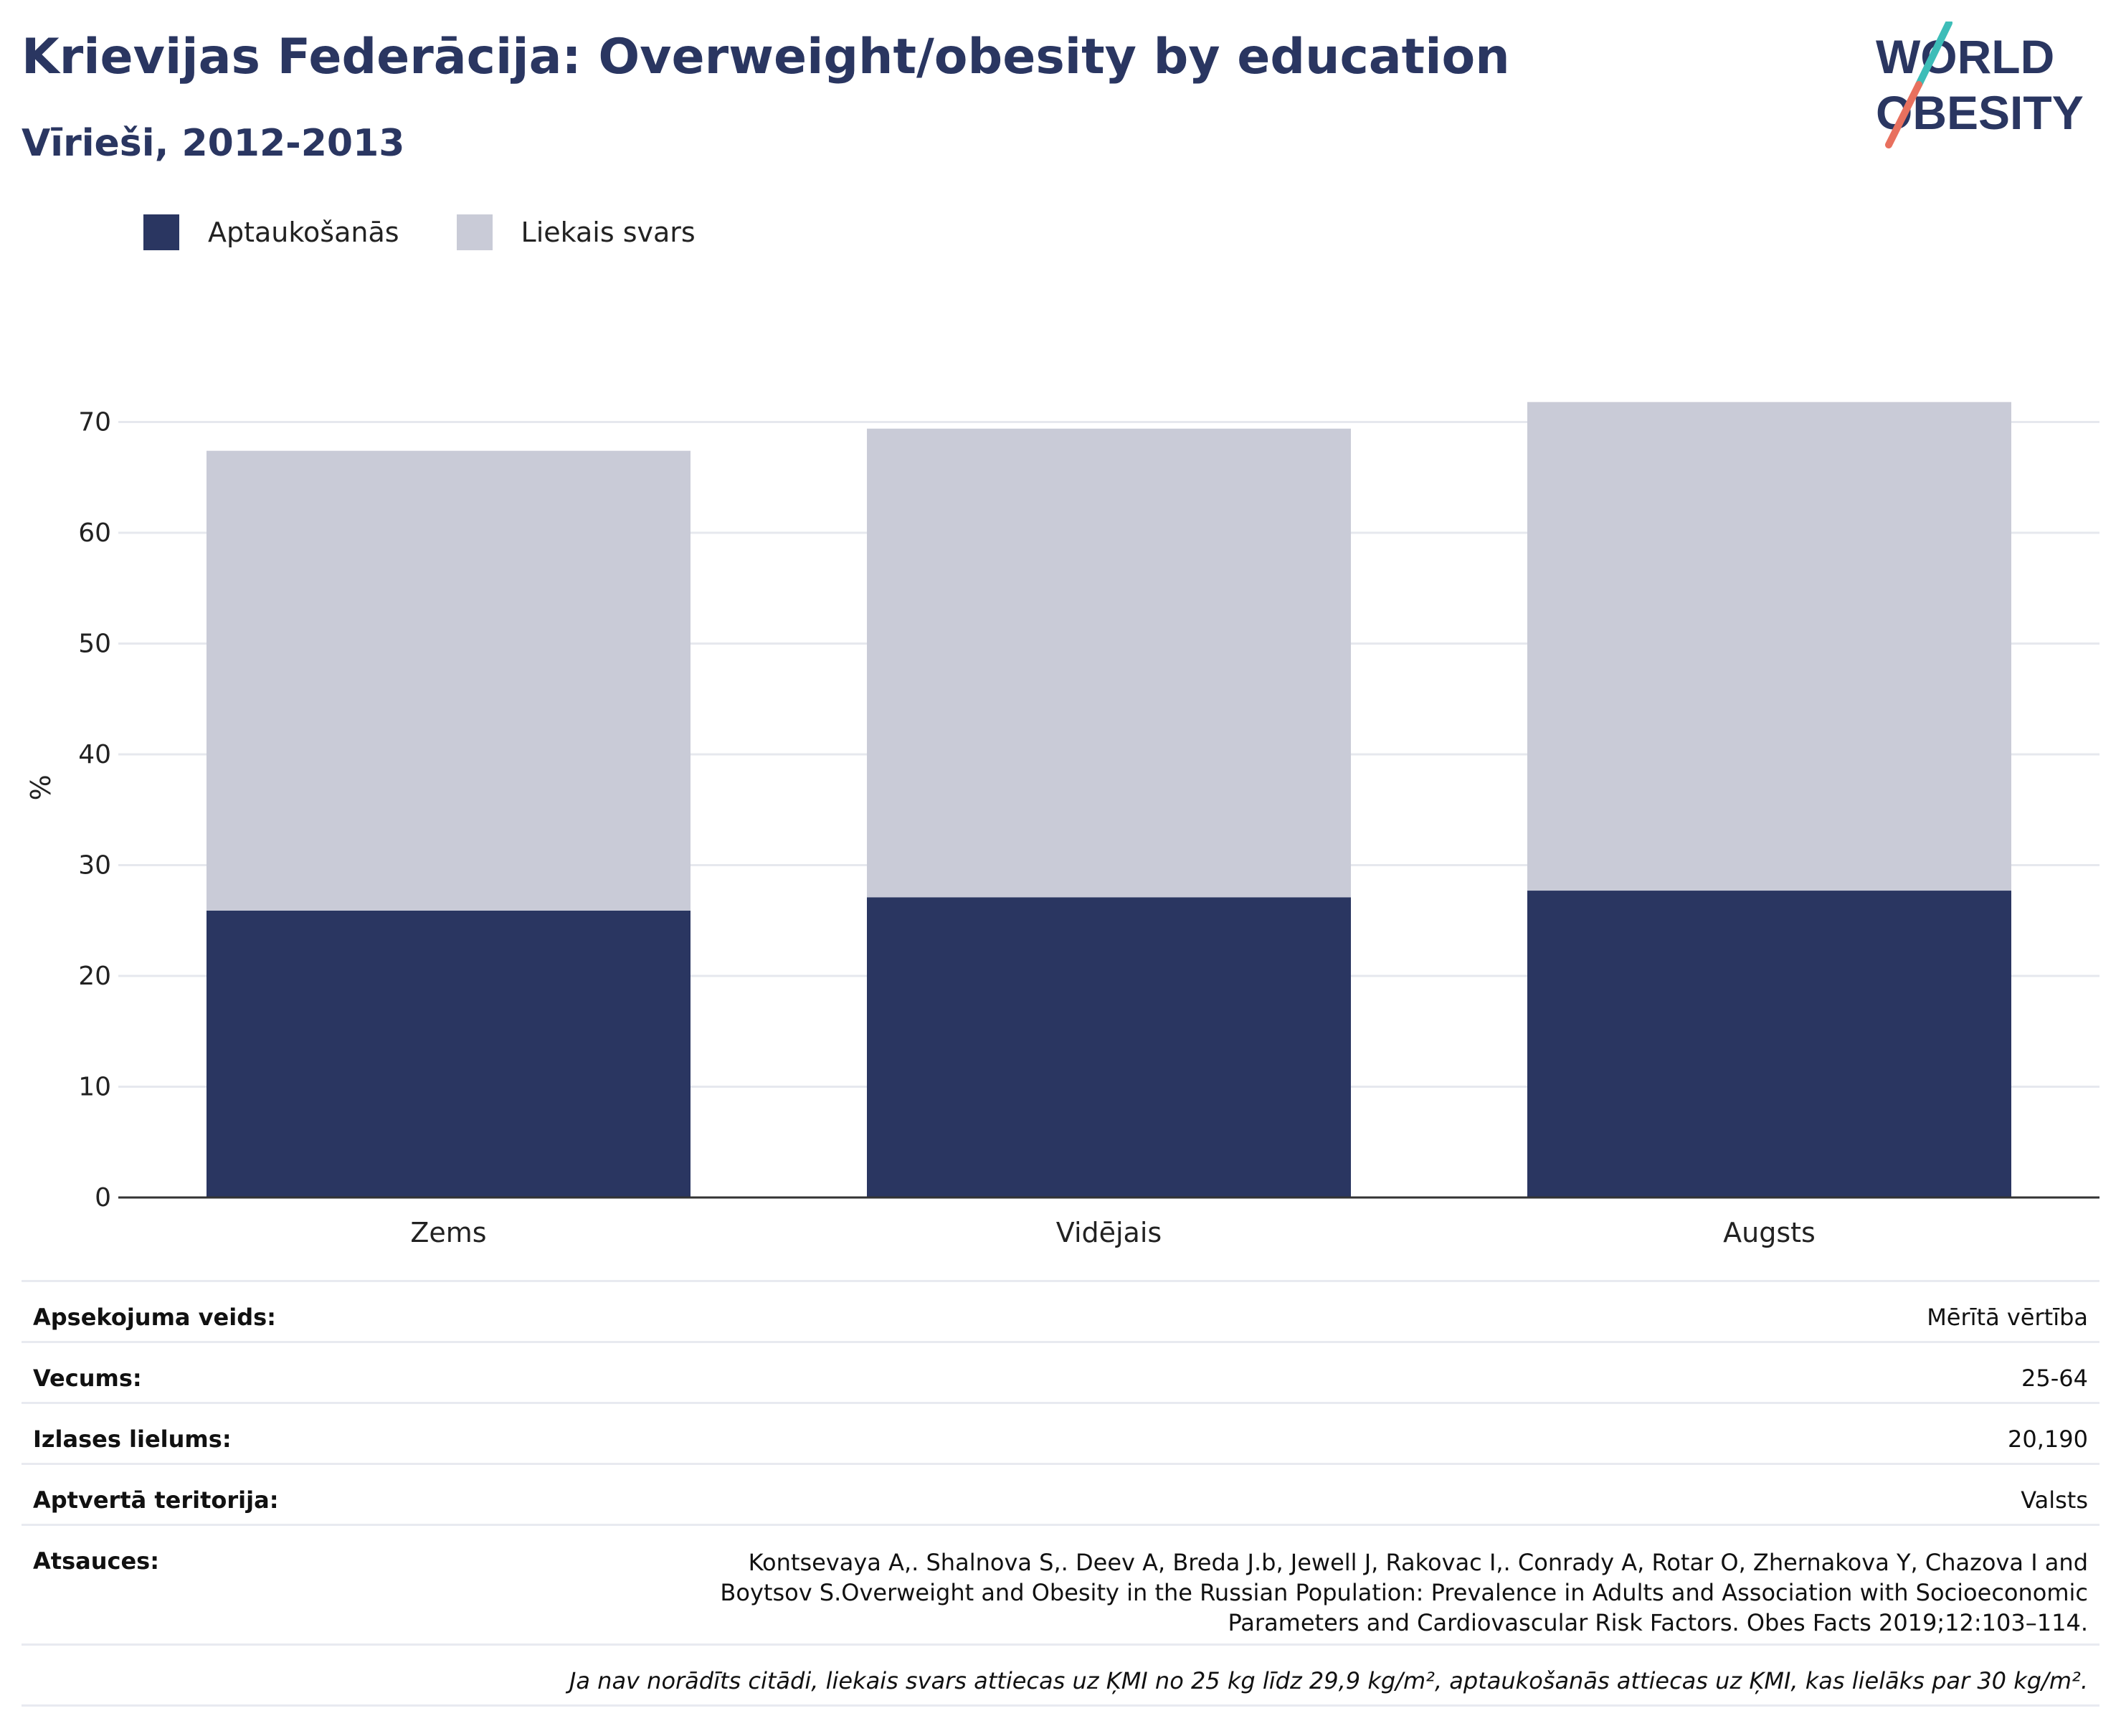 This screenshot has width=2121, height=1736. What do you see at coordinates (96, 1561) in the screenshot?
I see `meta-label: Atsauces:` at bounding box center [96, 1561].